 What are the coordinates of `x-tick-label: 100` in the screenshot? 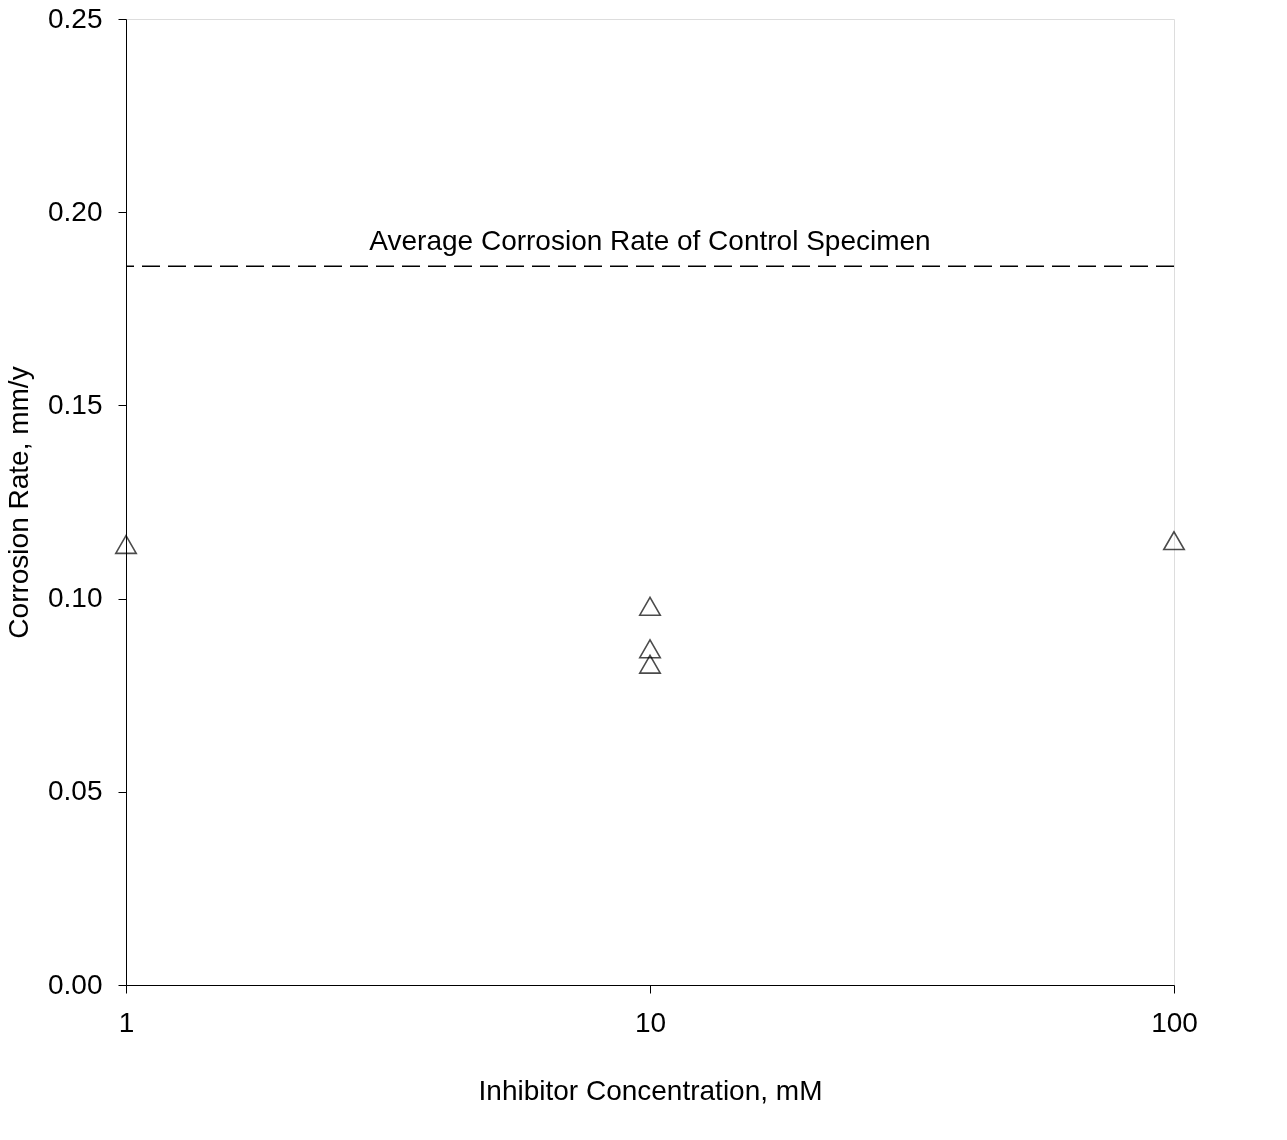 It's located at (1174, 1022).